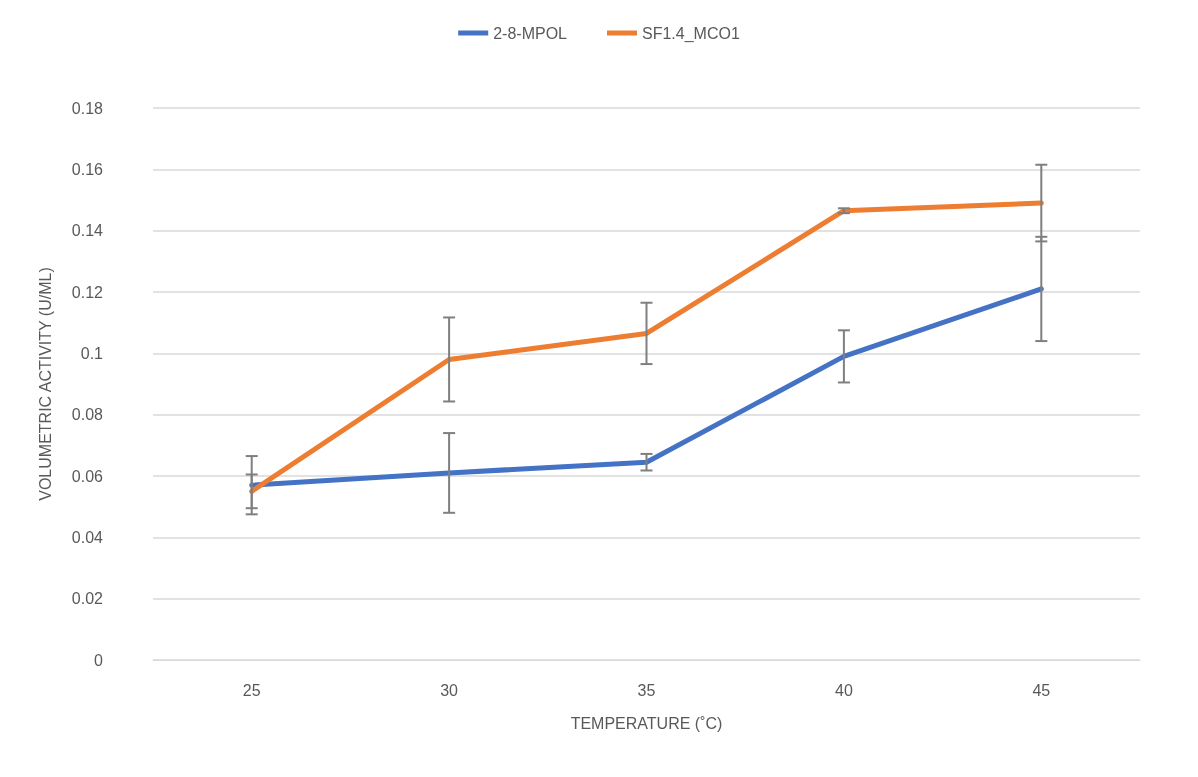 This screenshot has height=777, width=1198. Describe the element at coordinates (87, 292) in the screenshot. I see `y-tick-label: 0.12` at that location.